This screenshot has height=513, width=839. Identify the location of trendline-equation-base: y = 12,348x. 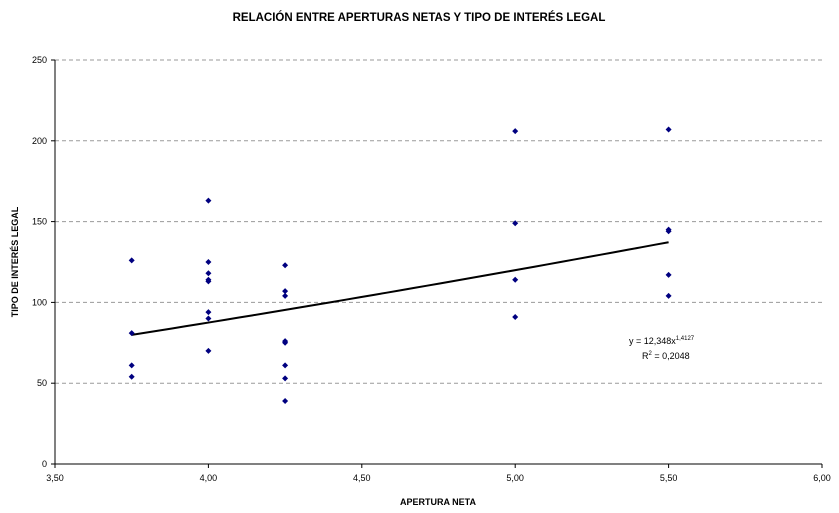
(652, 341).